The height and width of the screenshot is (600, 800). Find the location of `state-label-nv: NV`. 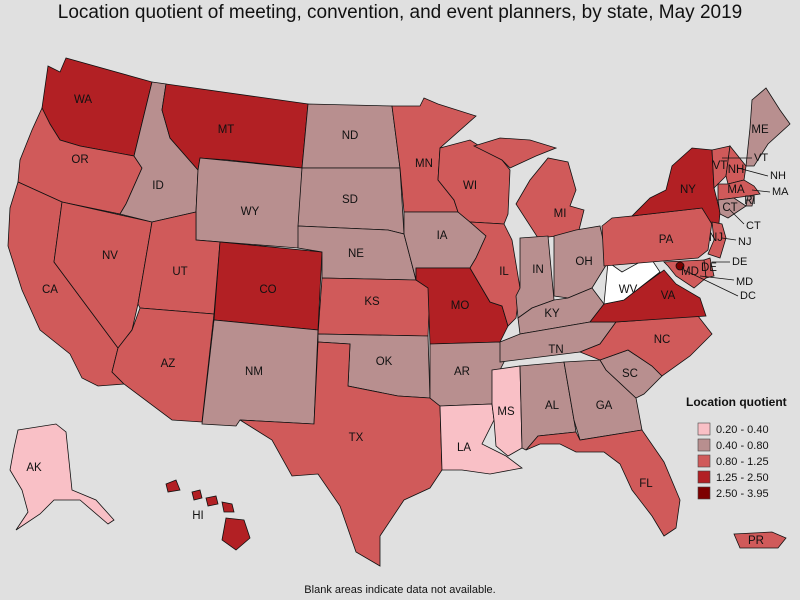

state-label-nv: NV is located at coordinates (110, 256).